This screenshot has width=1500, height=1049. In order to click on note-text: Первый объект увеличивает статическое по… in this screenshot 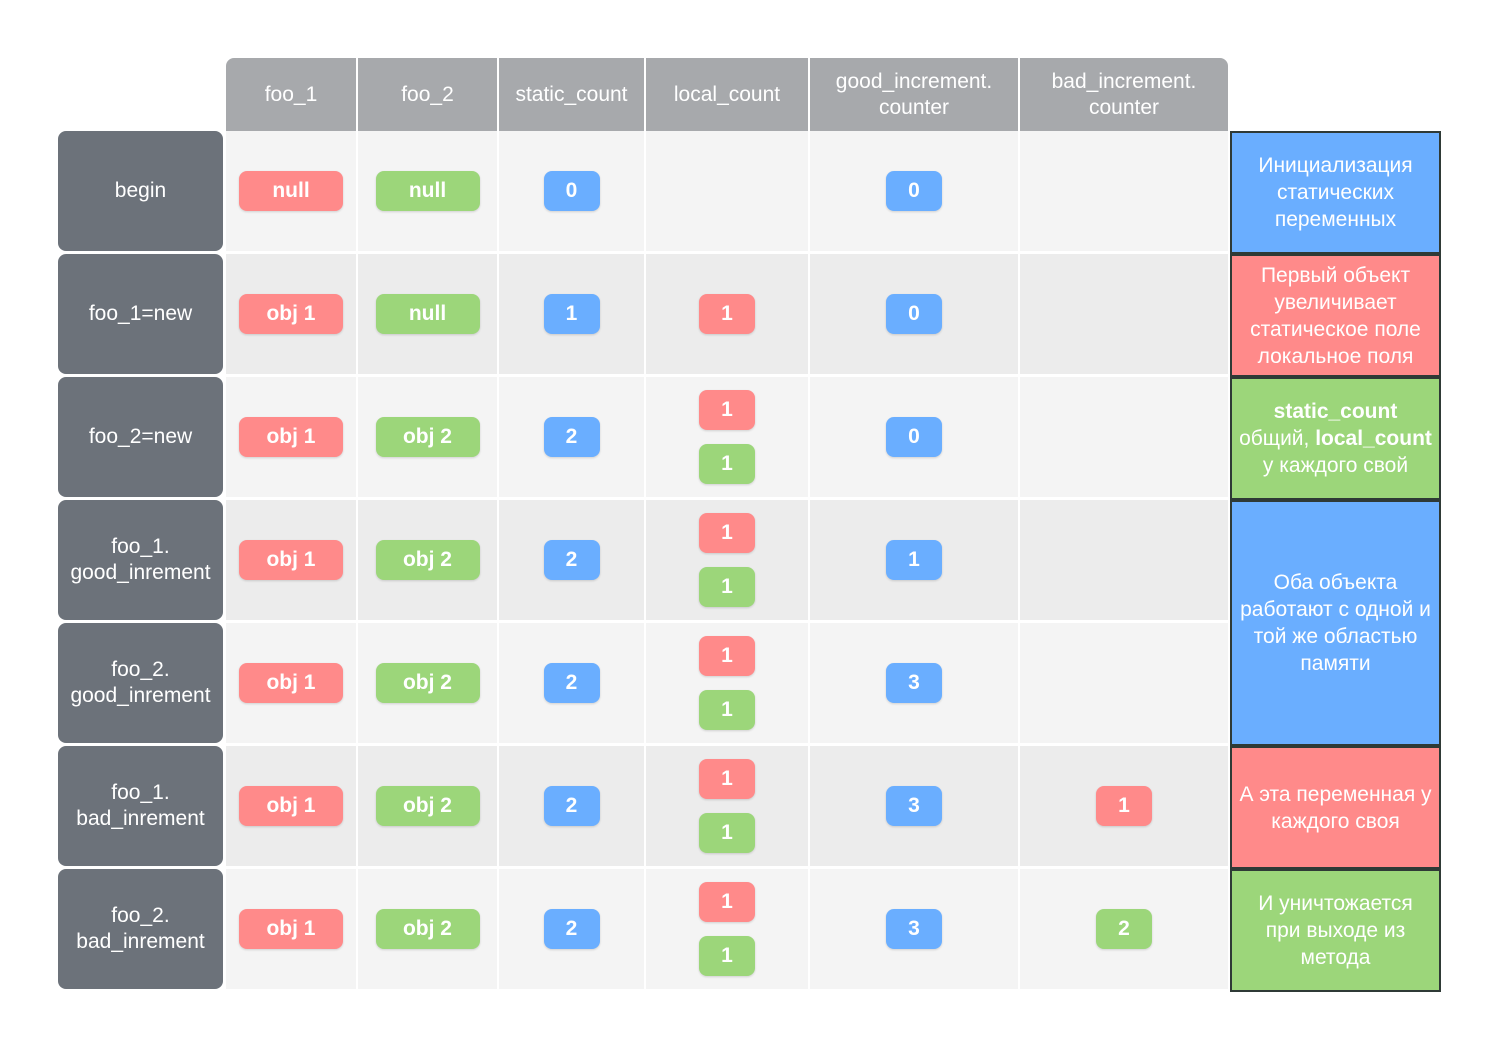, I will do `click(1335, 316)`.